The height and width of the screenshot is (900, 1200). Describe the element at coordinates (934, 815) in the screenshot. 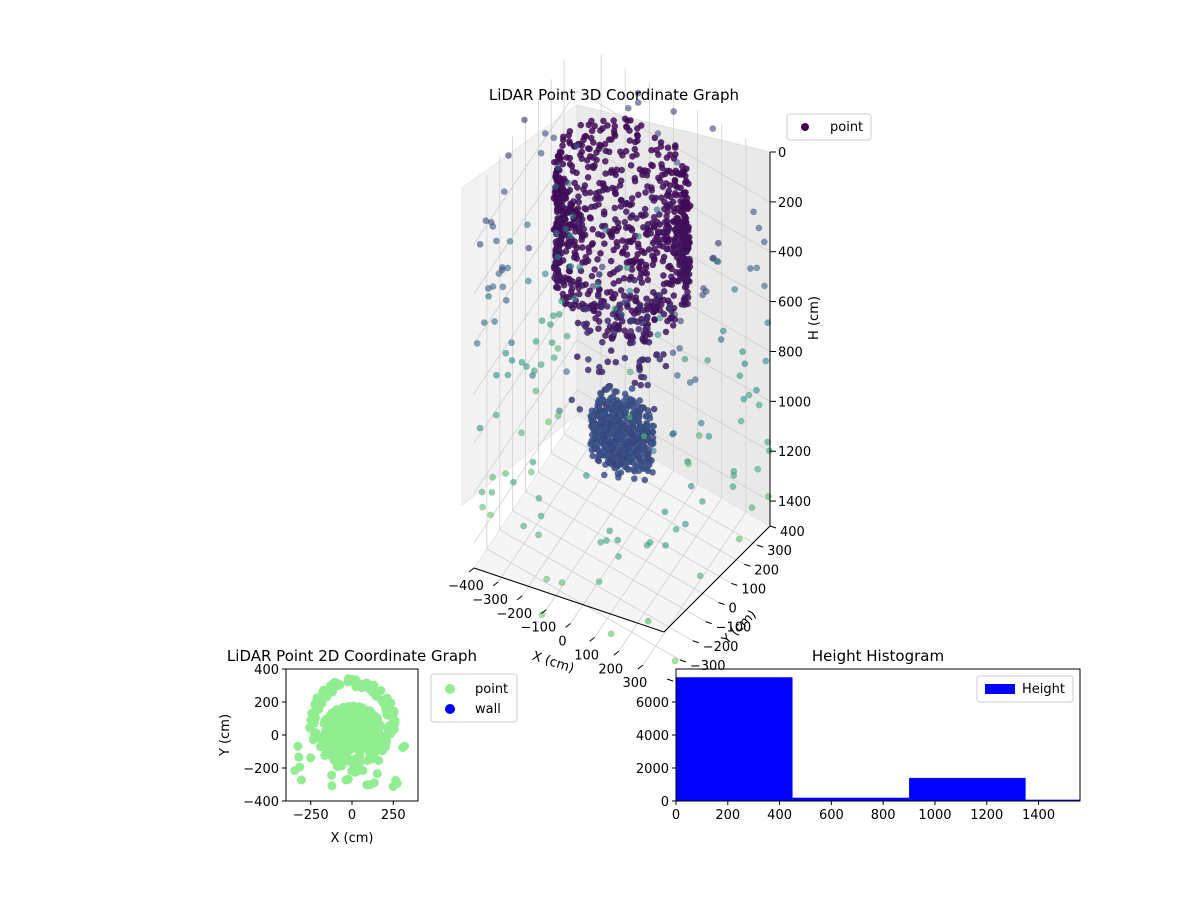

I see `x-tick-label-histogram: 1000` at that location.